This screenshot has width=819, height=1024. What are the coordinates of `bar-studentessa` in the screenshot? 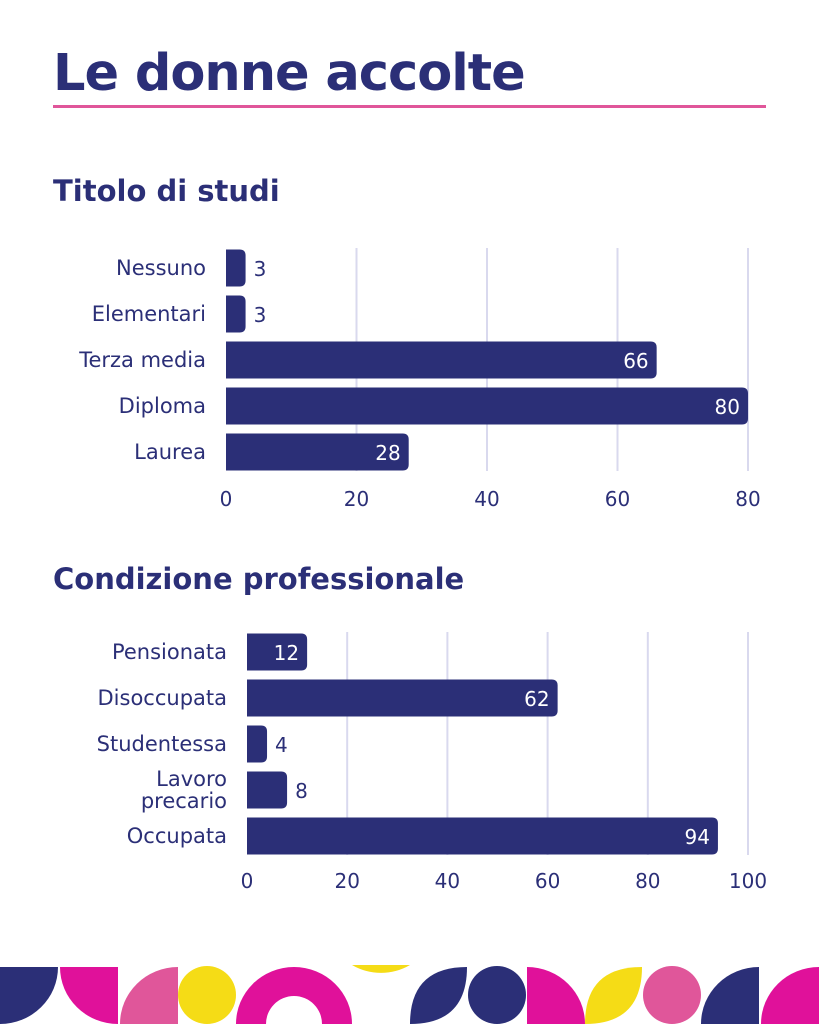 It's located at (257, 744).